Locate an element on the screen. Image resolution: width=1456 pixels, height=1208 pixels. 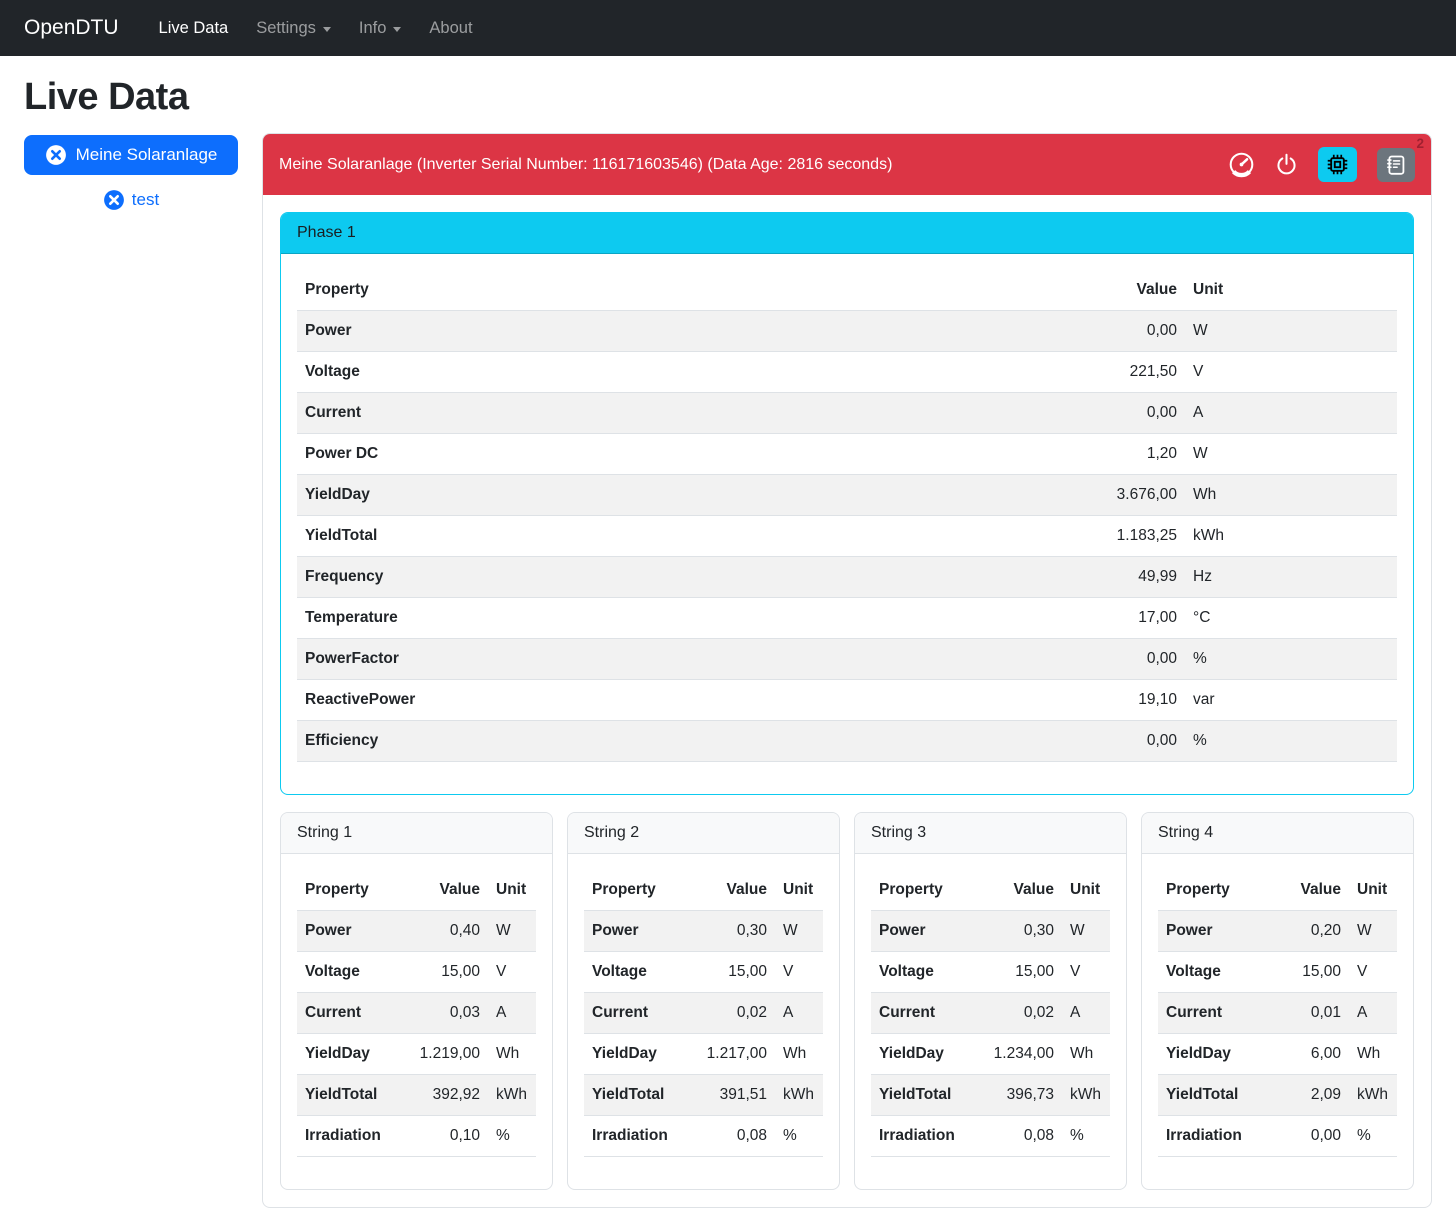
power-control-button is located at coordinates (1286, 164).